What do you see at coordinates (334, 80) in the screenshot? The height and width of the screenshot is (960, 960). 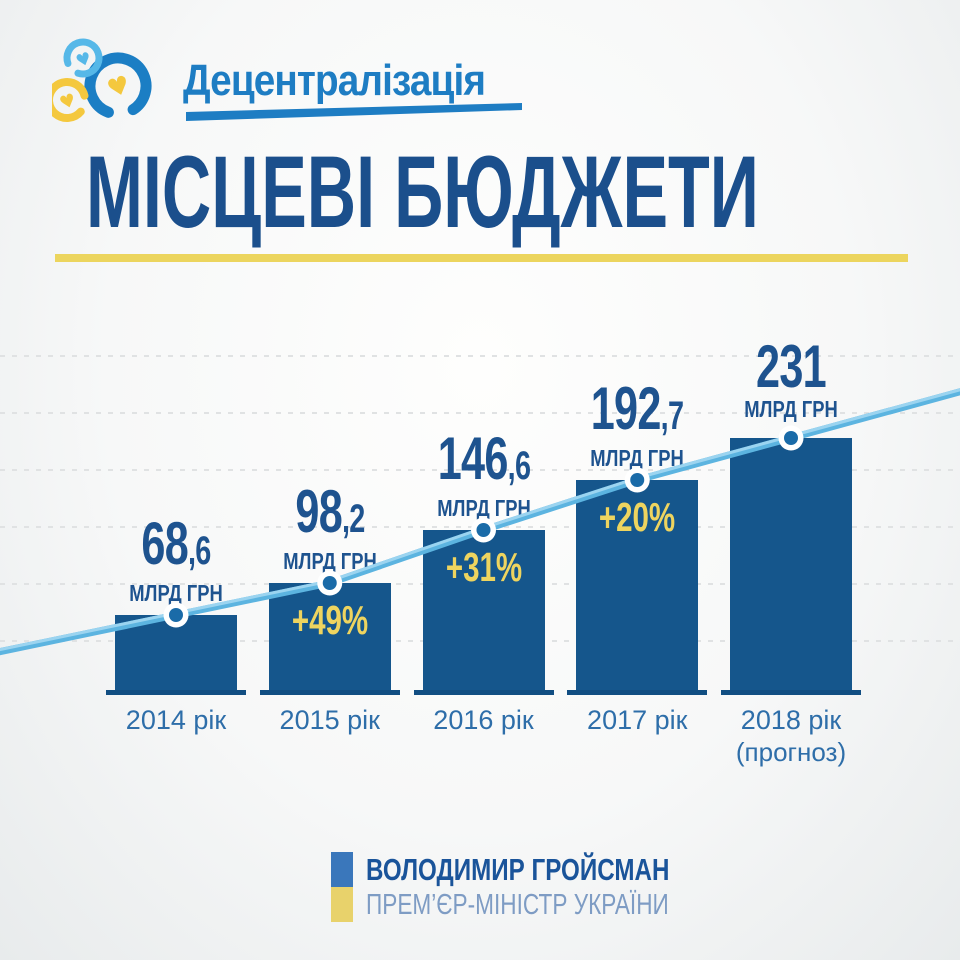 I see `logo-wordmark: Децентралізація` at bounding box center [334, 80].